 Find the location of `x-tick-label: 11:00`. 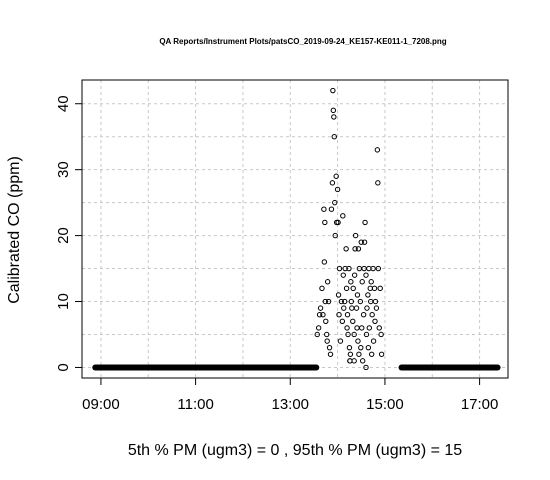

x-tick-label: 11:00 is located at coordinates (195, 404).